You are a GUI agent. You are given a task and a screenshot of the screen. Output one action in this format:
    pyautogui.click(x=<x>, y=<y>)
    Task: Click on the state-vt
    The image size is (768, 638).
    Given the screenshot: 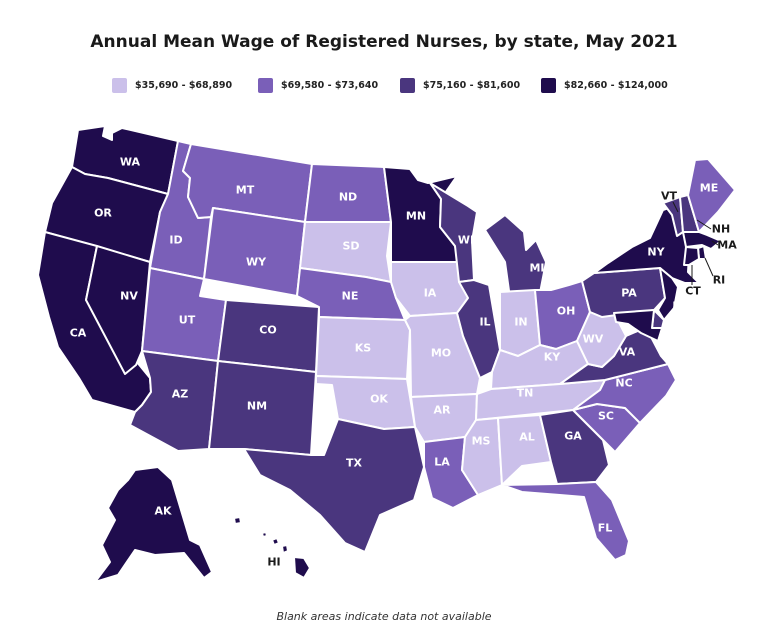 What is the action you would take?
    pyautogui.click(x=673, y=216)
    